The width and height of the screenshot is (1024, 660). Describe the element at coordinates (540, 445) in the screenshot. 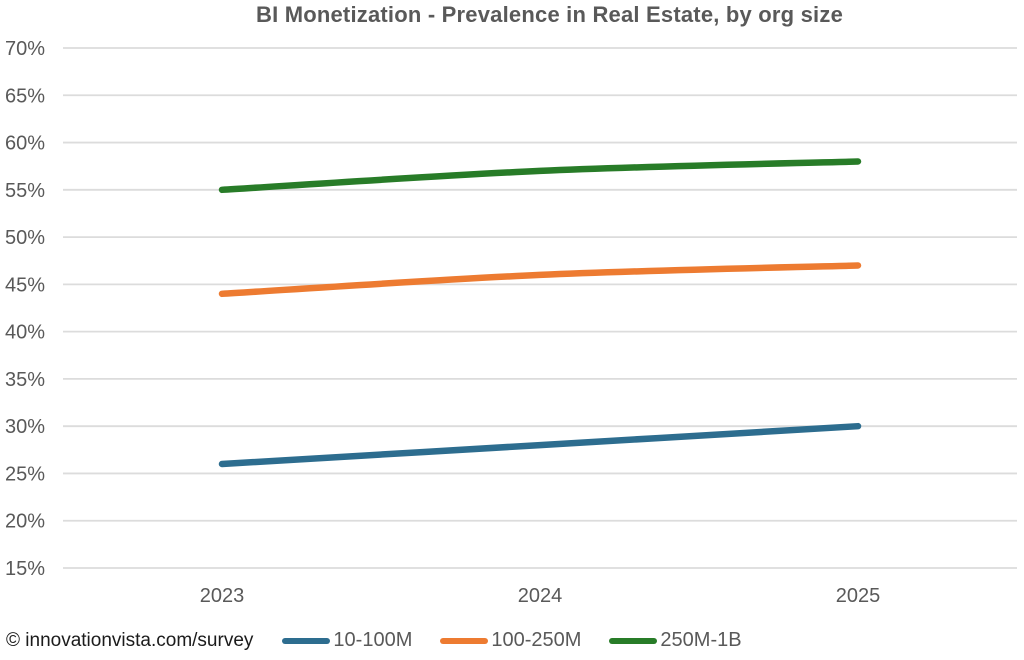

I see `series-line-10-100m` at that location.